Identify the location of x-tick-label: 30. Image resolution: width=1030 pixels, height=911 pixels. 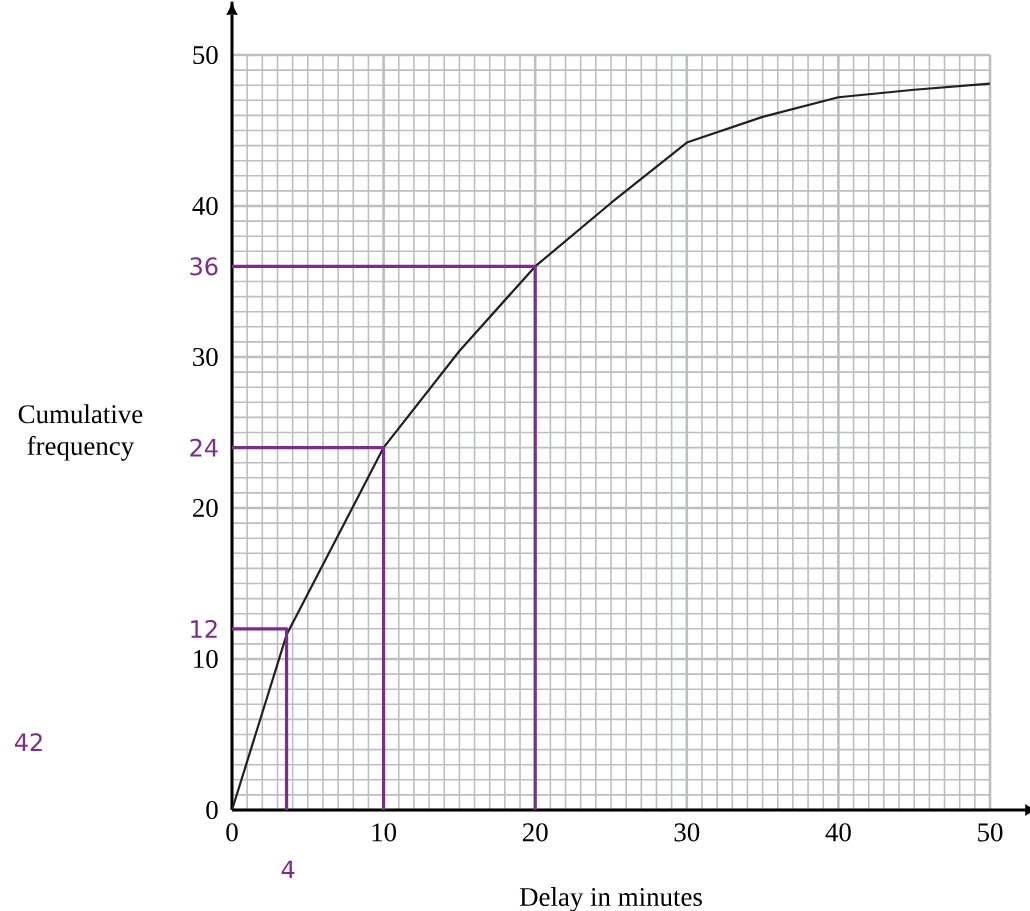
(687, 832).